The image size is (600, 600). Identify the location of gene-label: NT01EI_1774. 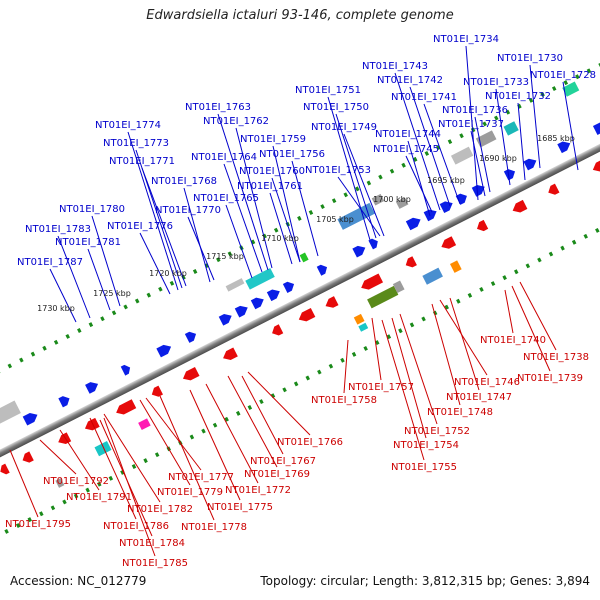
(128, 125).